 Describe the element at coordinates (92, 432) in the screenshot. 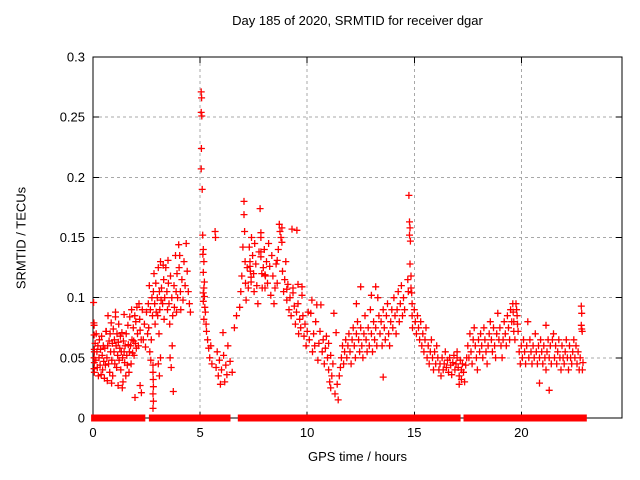

I see `x-tick-label: 0` at that location.